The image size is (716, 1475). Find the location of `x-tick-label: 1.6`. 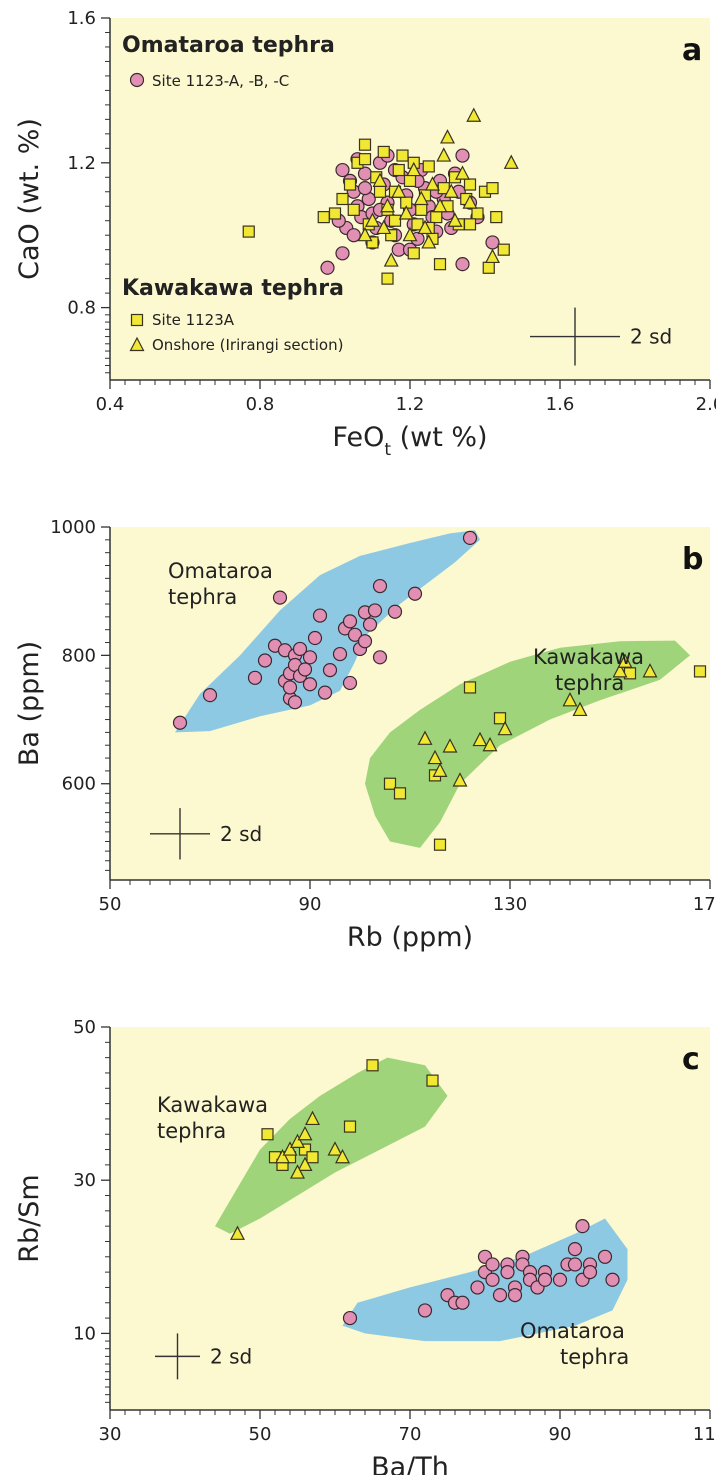

x-tick-label: 1.6 is located at coordinates (560, 404).